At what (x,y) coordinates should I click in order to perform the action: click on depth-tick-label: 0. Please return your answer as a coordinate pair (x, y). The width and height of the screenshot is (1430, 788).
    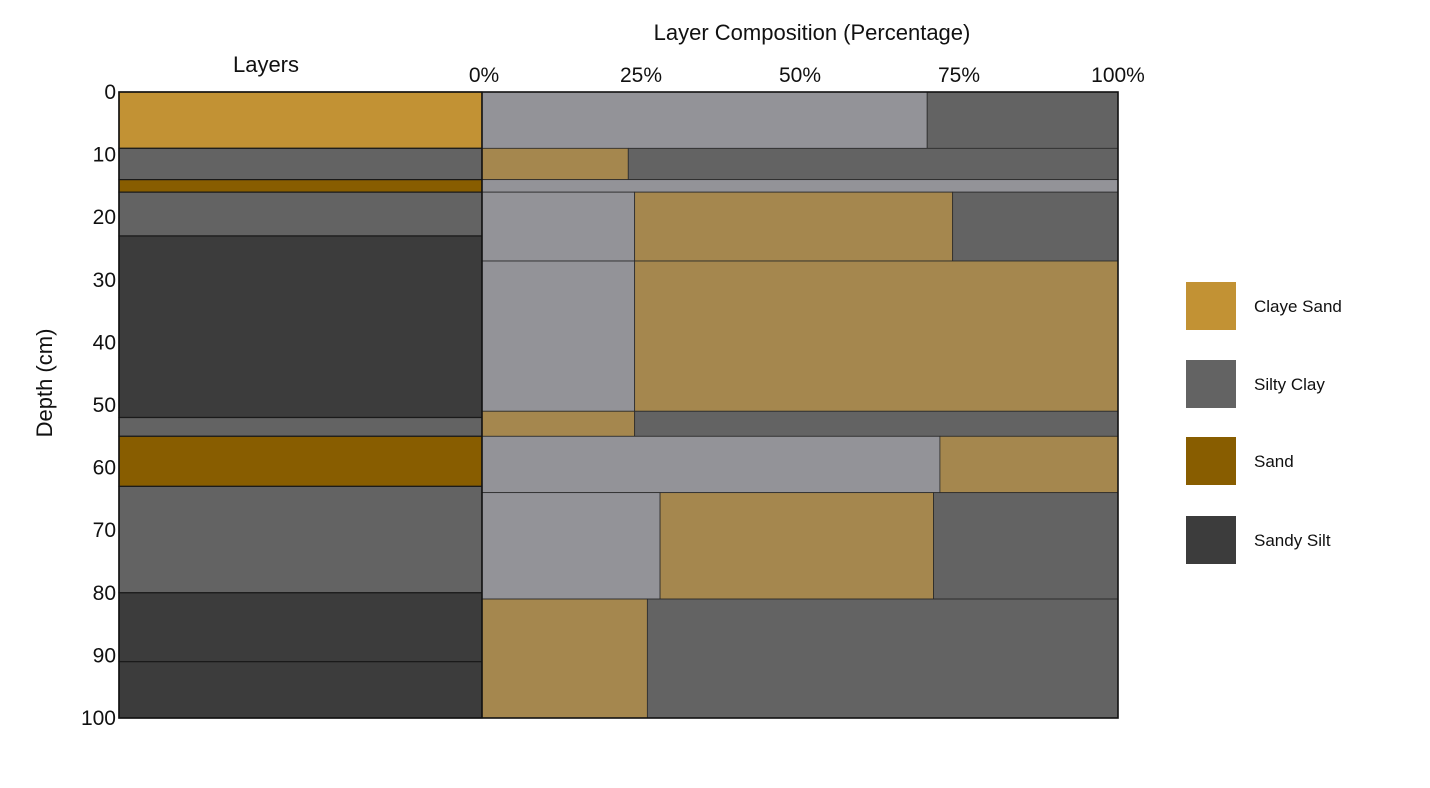
    Looking at the image, I should click on (110, 92).